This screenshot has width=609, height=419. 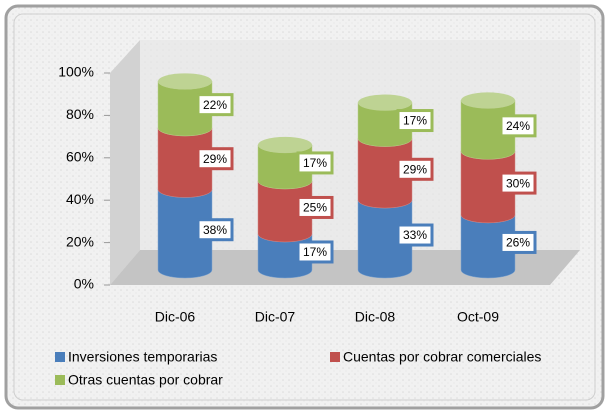 I want to click on x-tick-label: Dic-08, so click(x=375, y=317).